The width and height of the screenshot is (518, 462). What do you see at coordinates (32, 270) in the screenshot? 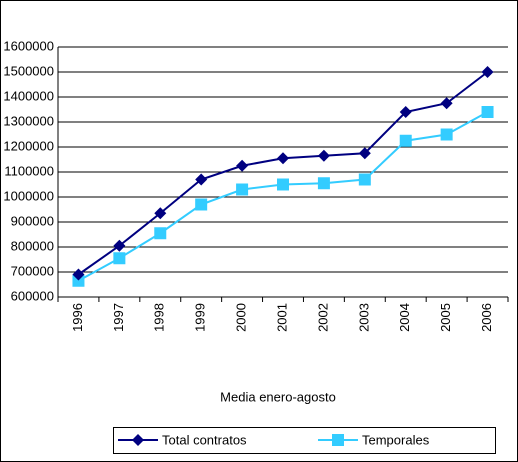
I see `y-tick-label: 700000` at bounding box center [32, 270].